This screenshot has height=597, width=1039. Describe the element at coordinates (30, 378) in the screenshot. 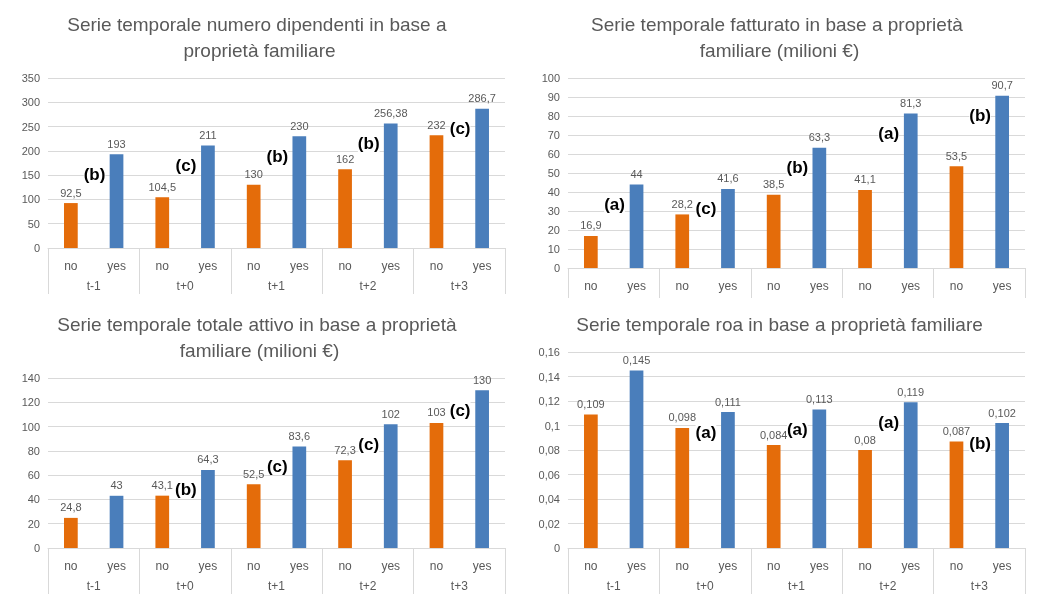

I see `y-tick-label: 140` at that location.